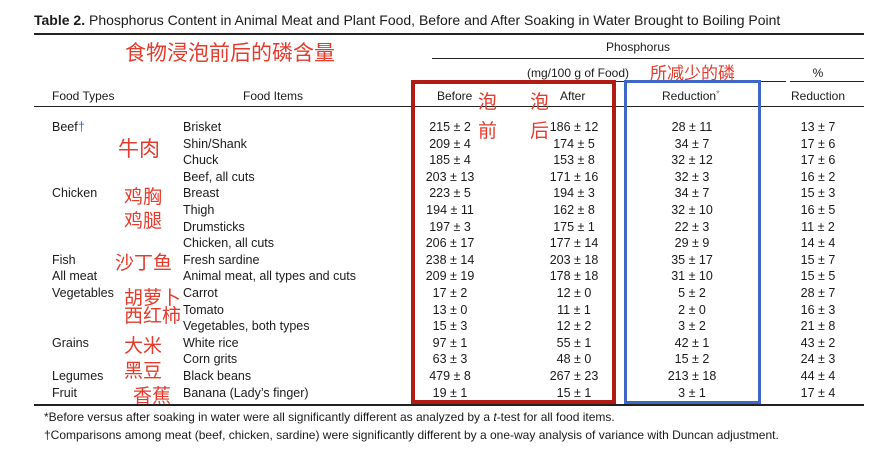 Image resolution: width=893 pixels, height=462 pixels. Describe the element at coordinates (692, 226) in the screenshot. I see `reduction-value-cell: 22 ± 3` at that location.